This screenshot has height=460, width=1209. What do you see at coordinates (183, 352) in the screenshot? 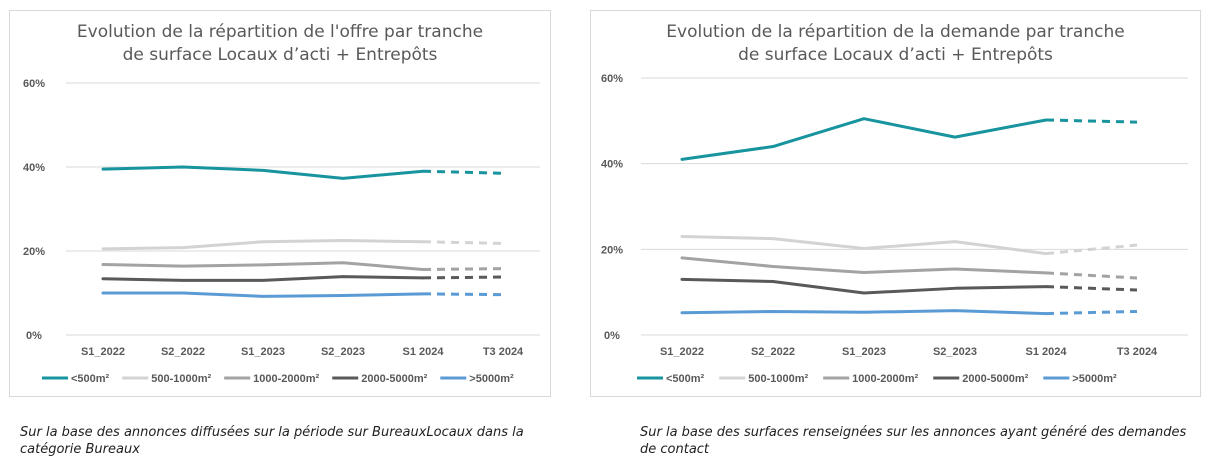
I see `offer-x-tick-label: S2_2022` at bounding box center [183, 352].